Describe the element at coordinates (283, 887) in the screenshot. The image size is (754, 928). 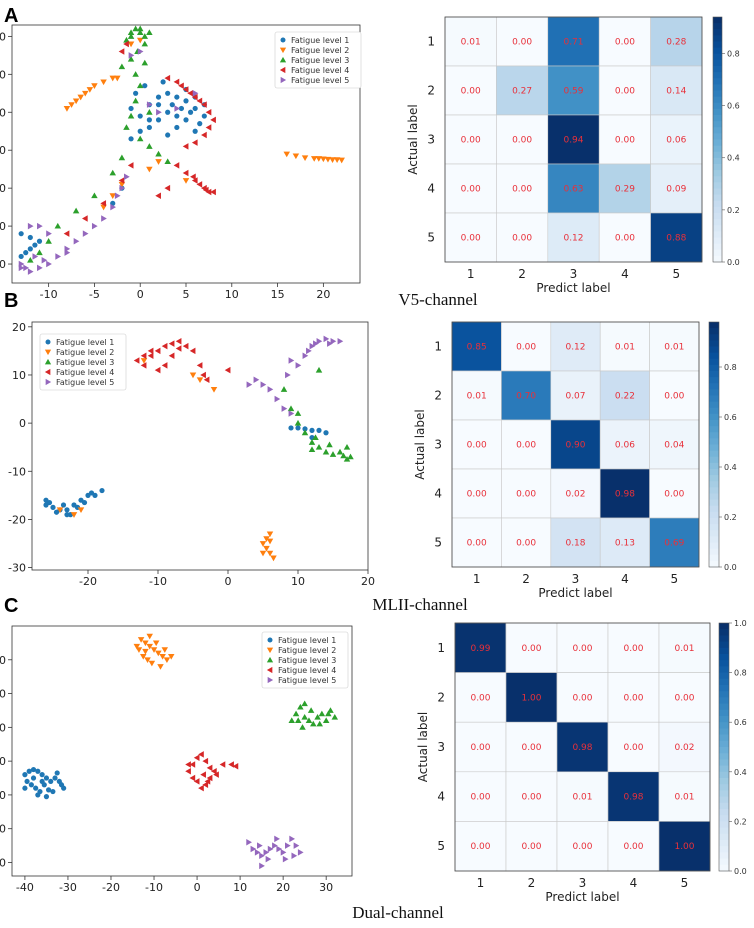
I see `x-tick-label: 20` at that location.